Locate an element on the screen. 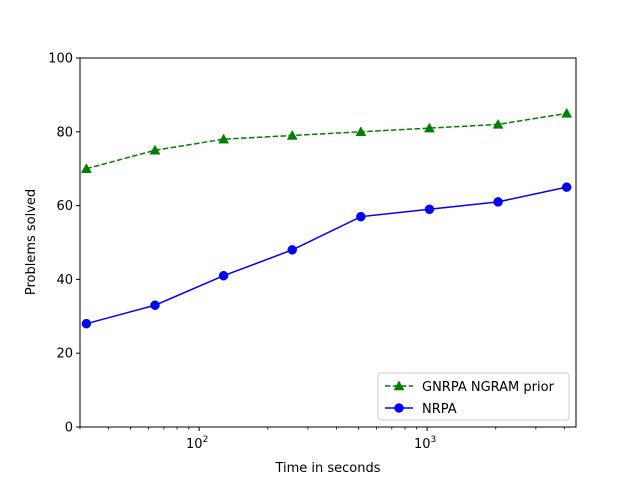  y-tick-label: 100 is located at coordinates (60, 59).